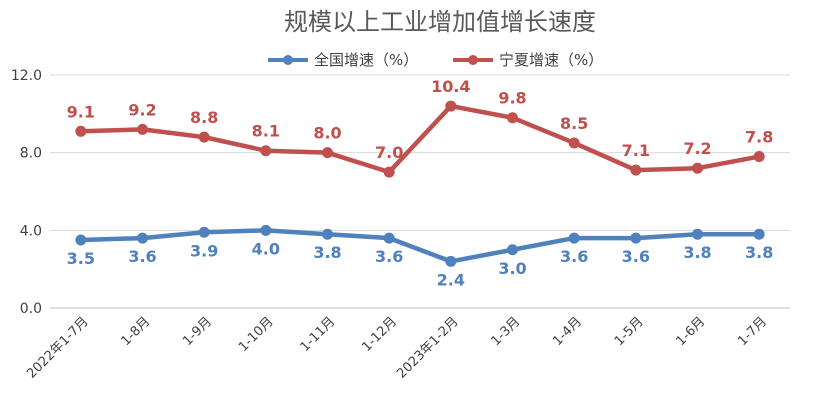  What do you see at coordinates (512, 268) in the screenshot?
I see `data-label: 3.0` at bounding box center [512, 268].